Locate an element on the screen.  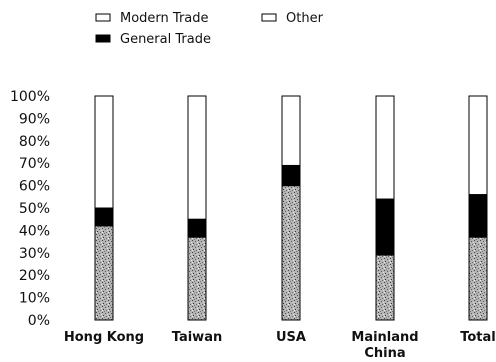
y-tick-label-70: 70% is located at coordinates (34, 164).